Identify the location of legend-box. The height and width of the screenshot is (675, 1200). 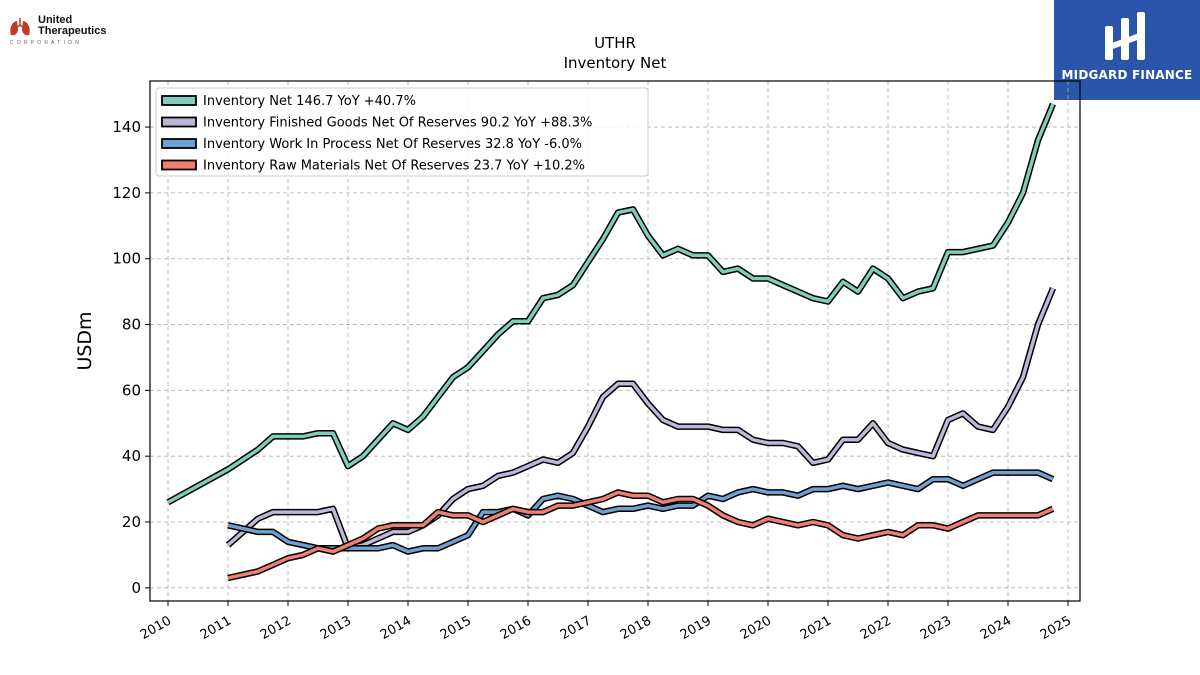
(402, 132).